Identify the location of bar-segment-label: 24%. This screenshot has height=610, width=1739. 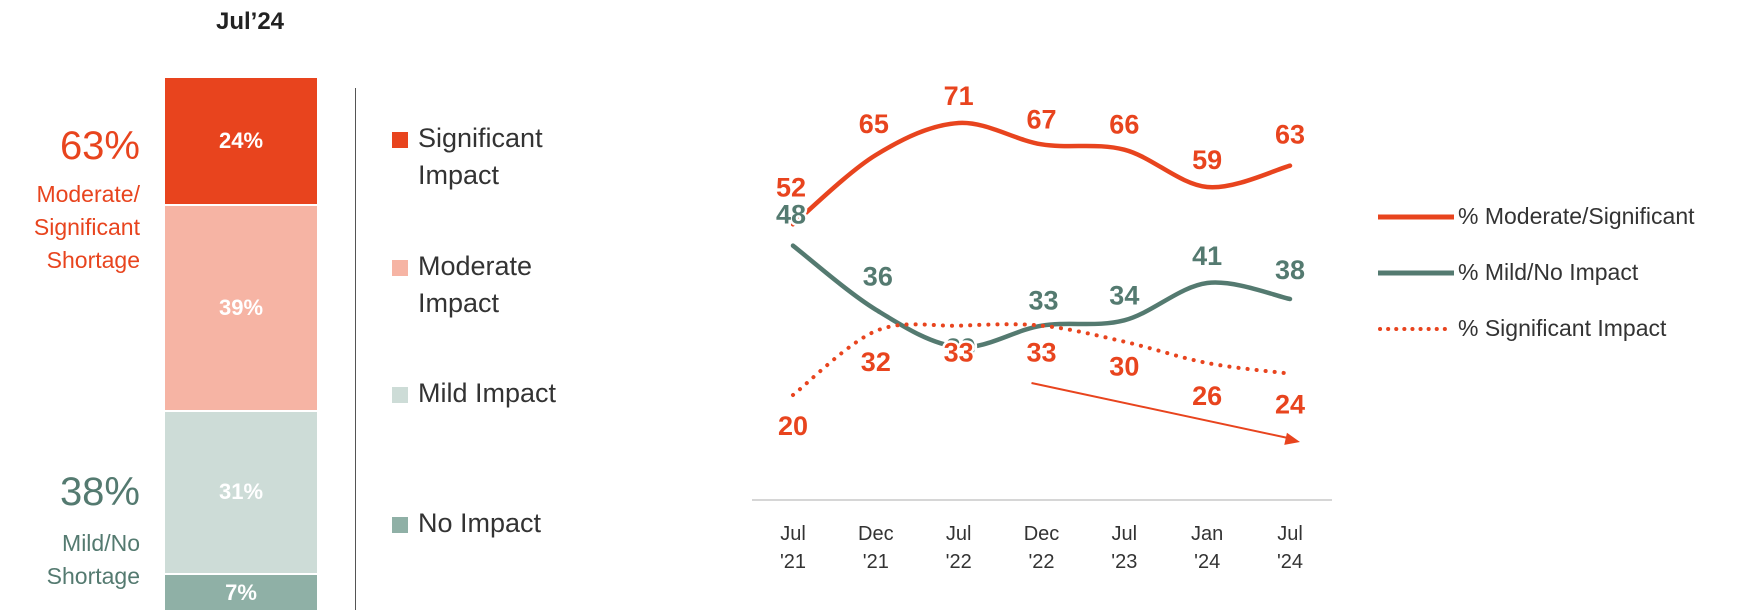
(241, 141).